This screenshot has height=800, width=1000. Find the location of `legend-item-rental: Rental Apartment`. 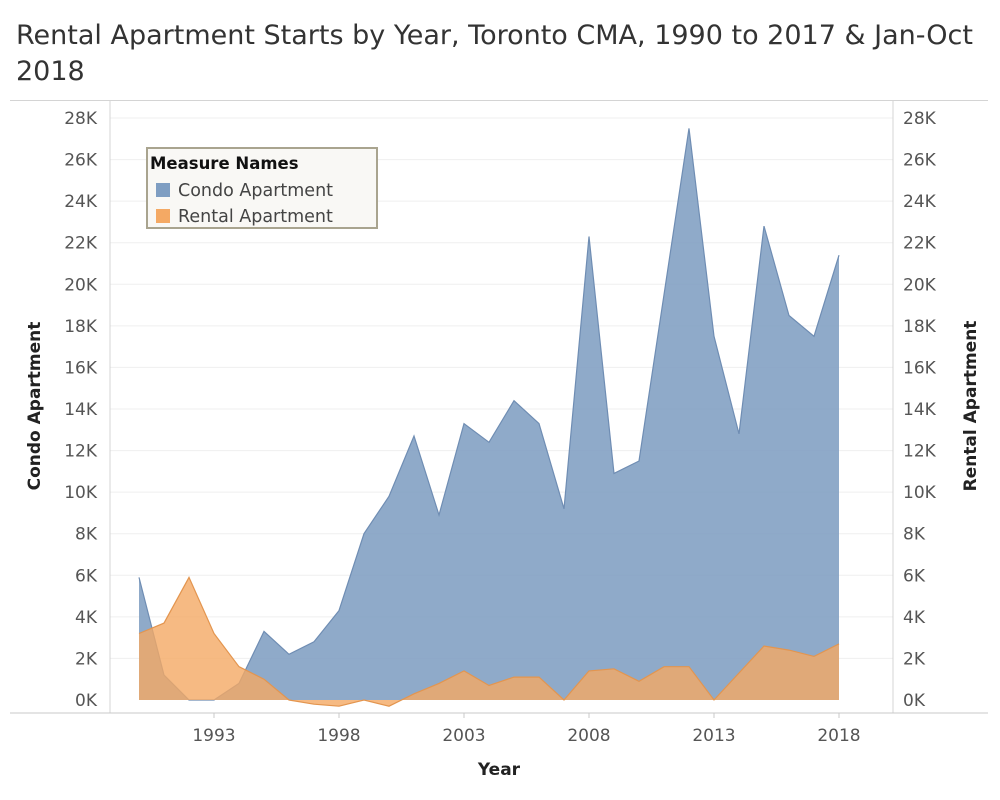

legend-item-rental: Rental Apartment is located at coordinates (244, 218).